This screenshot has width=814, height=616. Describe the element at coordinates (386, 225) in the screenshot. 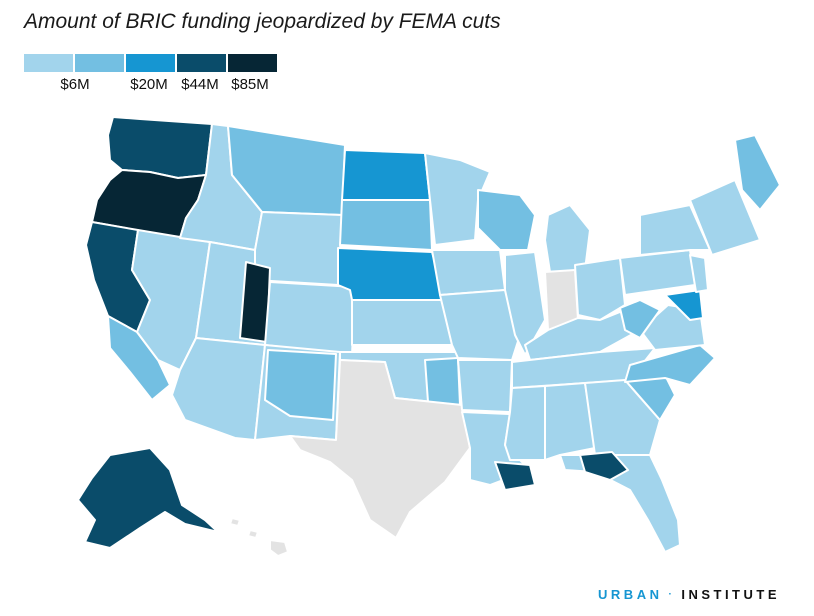

I see `region-south-dakota` at that location.